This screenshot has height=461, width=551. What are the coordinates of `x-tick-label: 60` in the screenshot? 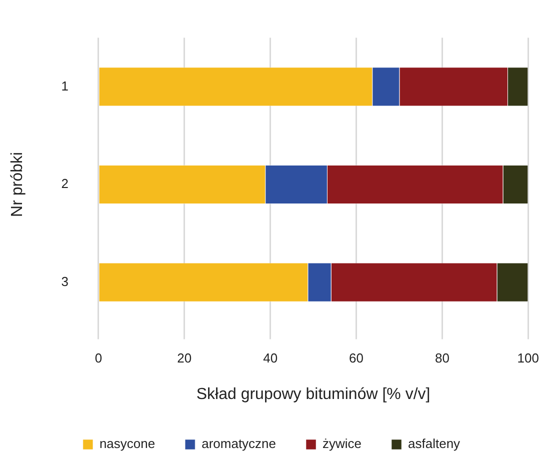 It's located at (356, 358).